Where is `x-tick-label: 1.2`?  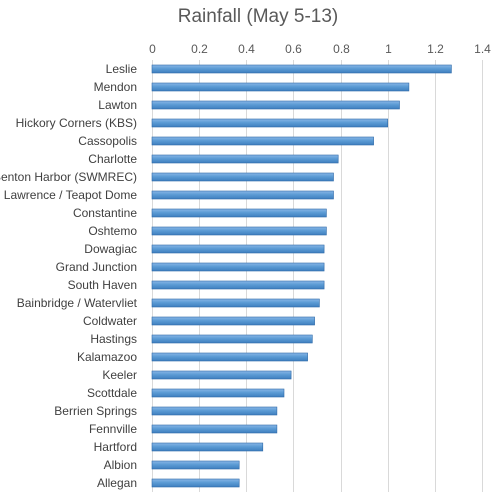
x-tick-label: 1.2 is located at coordinates (435, 49).